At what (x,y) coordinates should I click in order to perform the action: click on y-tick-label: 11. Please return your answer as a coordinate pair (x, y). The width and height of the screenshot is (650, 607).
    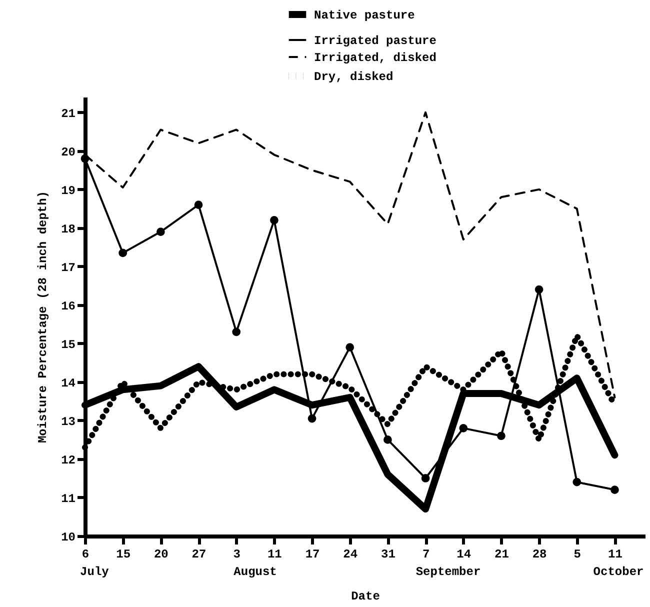
    Looking at the image, I should click on (68, 499).